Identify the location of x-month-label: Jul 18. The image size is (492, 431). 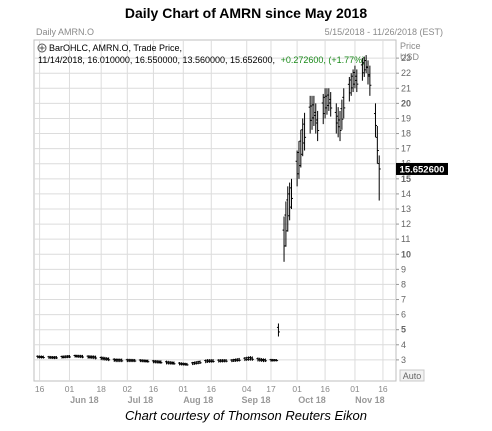
(141, 400).